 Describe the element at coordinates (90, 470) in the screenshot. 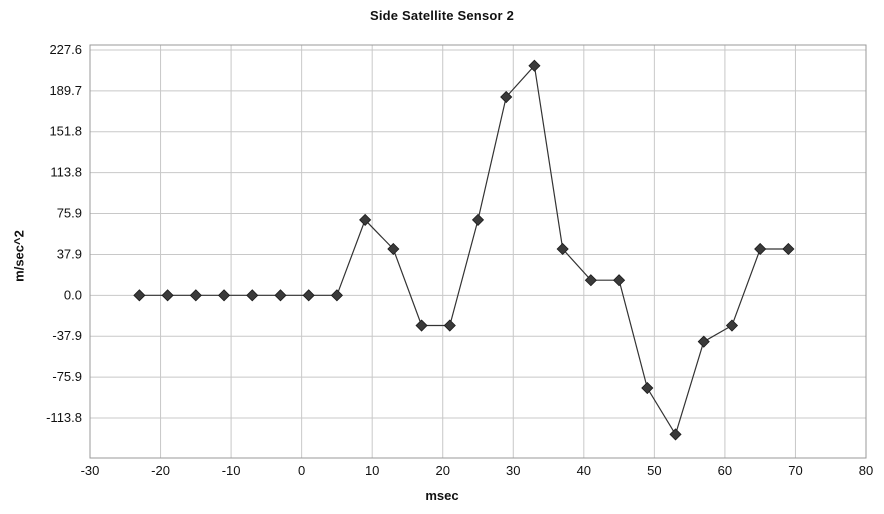

I see `x-tick-label: -30` at that location.